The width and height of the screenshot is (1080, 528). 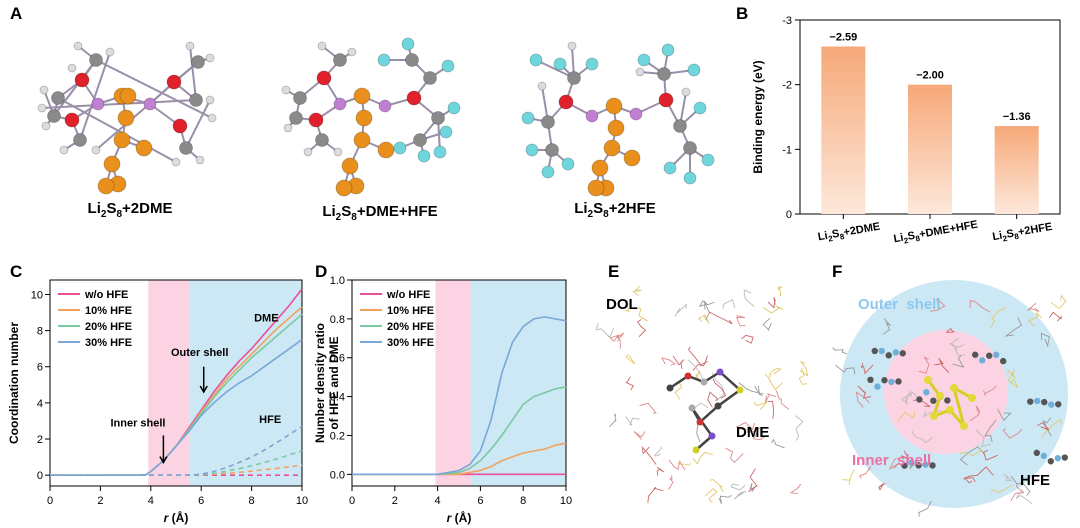 What do you see at coordinates (40, 332) in the screenshot?
I see `y-tick-label: 8` at bounding box center [40, 332].